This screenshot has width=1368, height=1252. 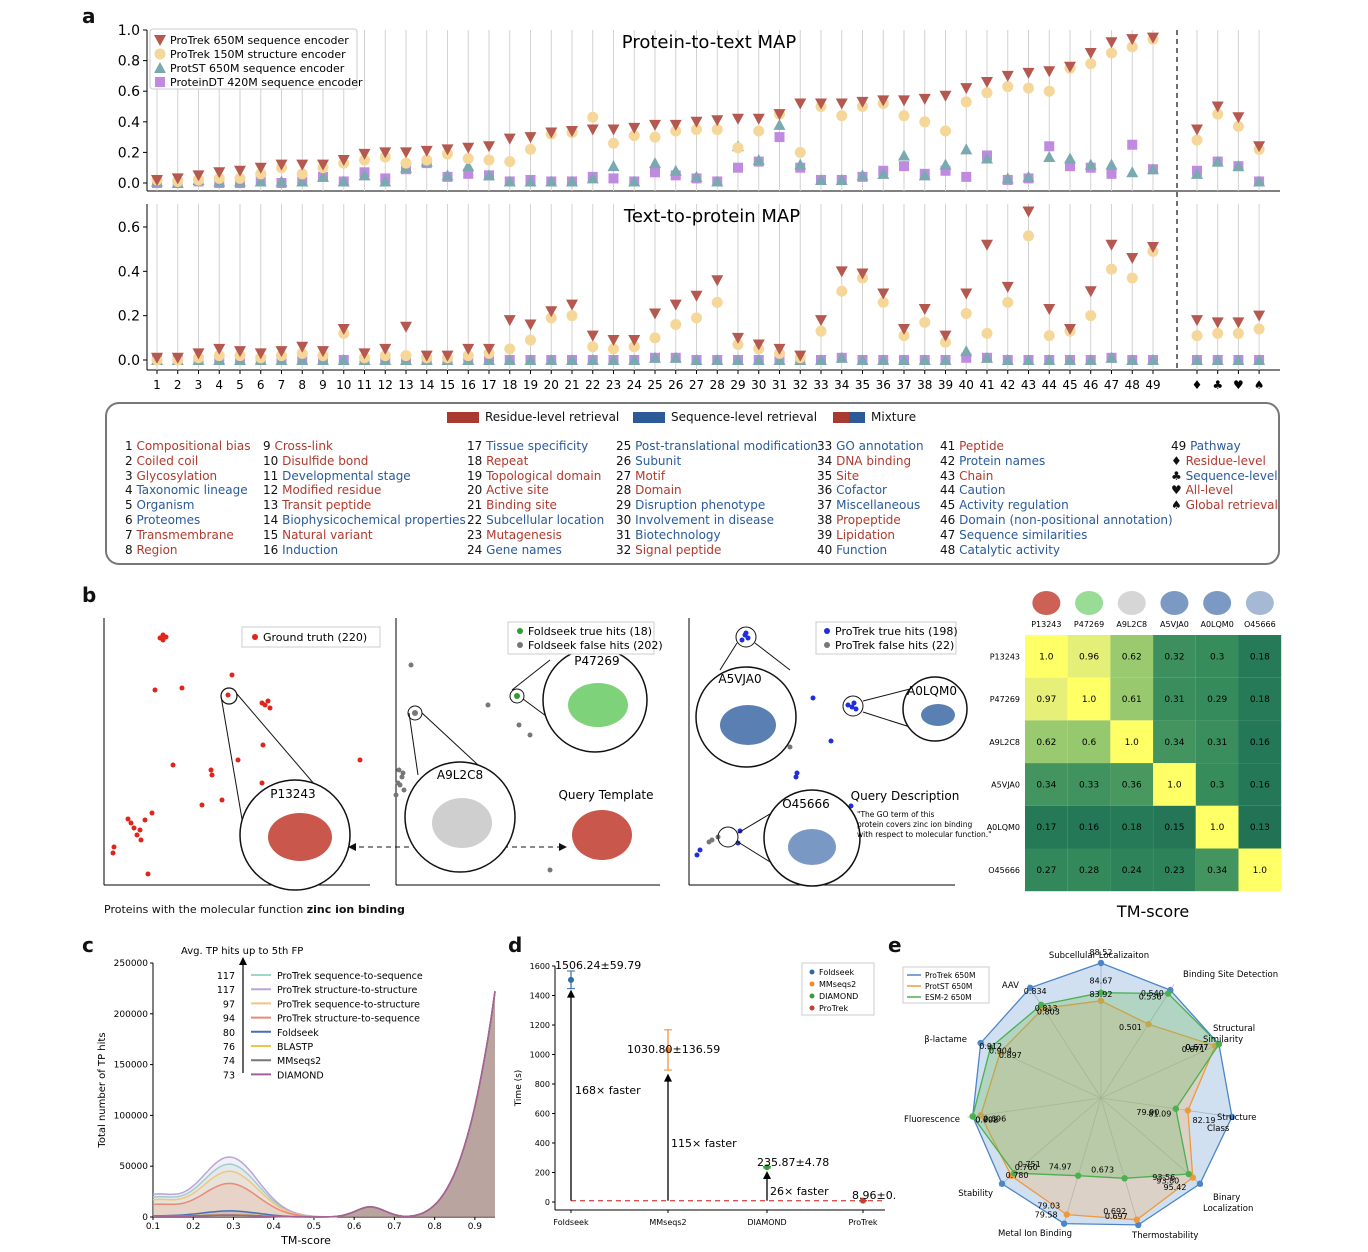 I want to click on bottom-y-tick-label: 0.4, so click(x=129, y=272).